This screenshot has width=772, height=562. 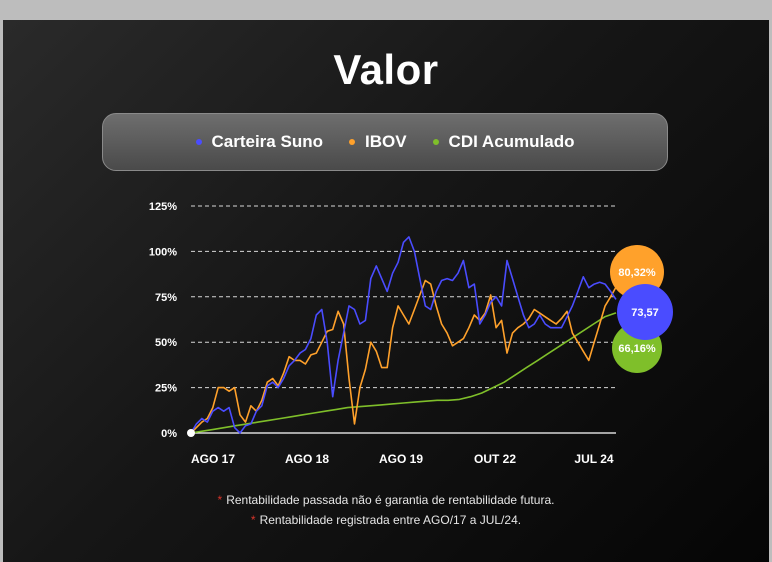 I want to click on y-tick-label: 0%, so click(x=169, y=434).